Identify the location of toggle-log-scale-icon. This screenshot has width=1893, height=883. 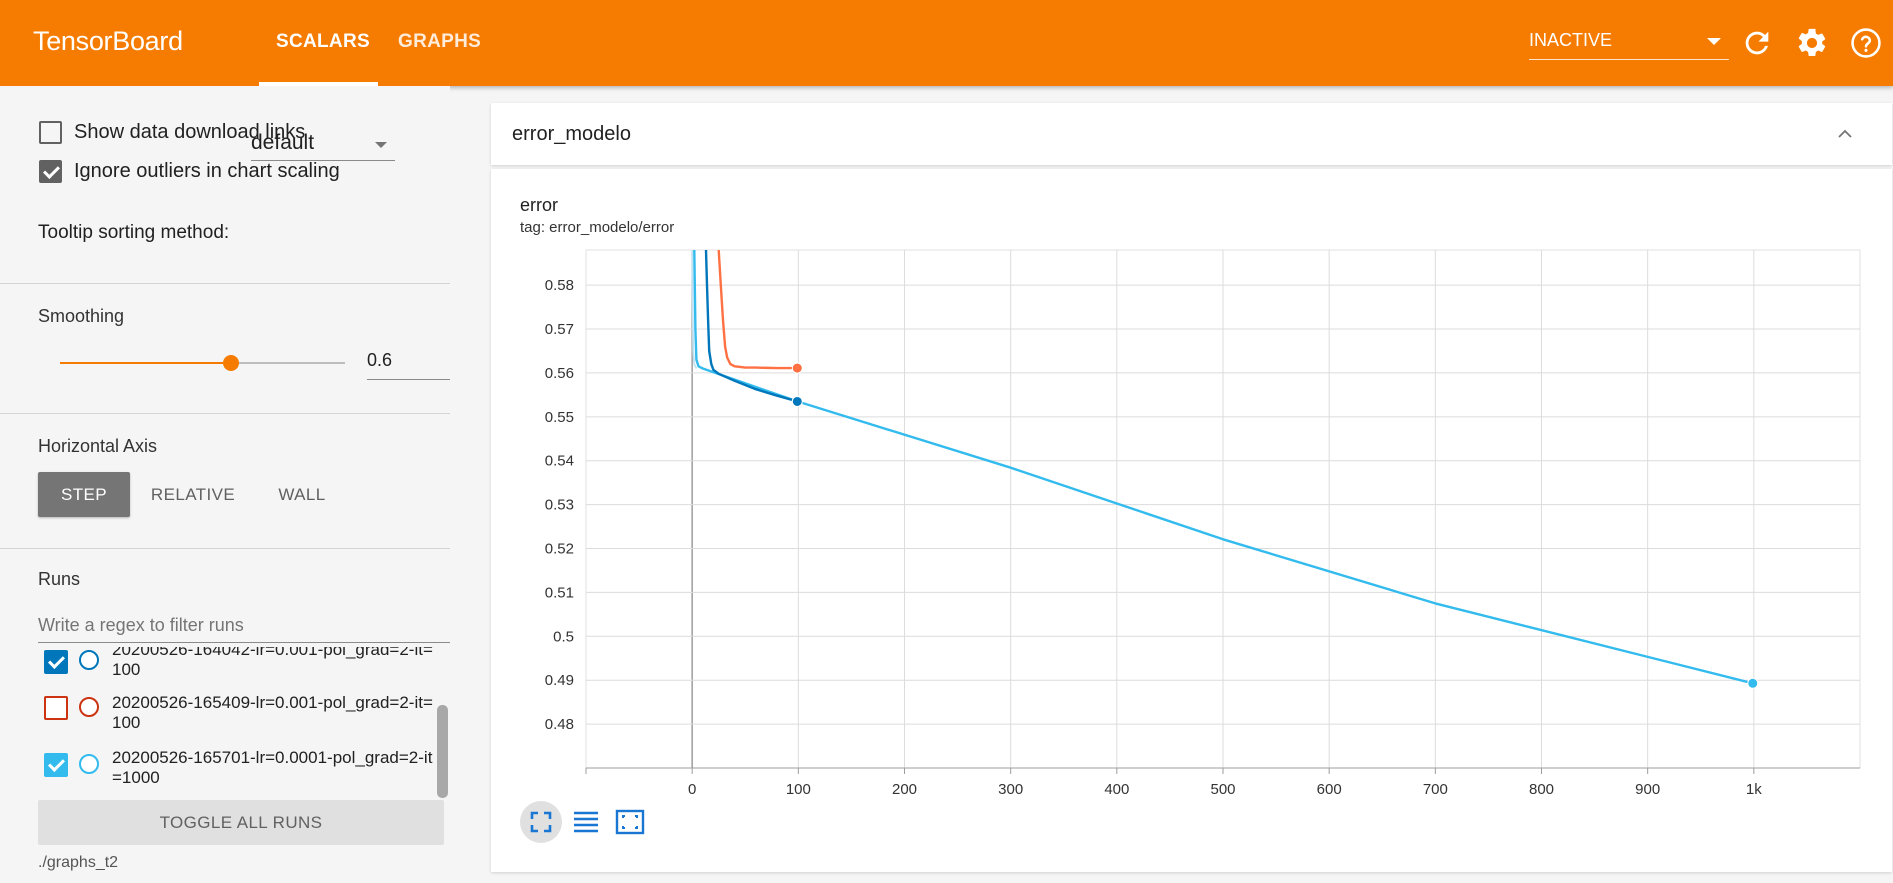
(586, 822).